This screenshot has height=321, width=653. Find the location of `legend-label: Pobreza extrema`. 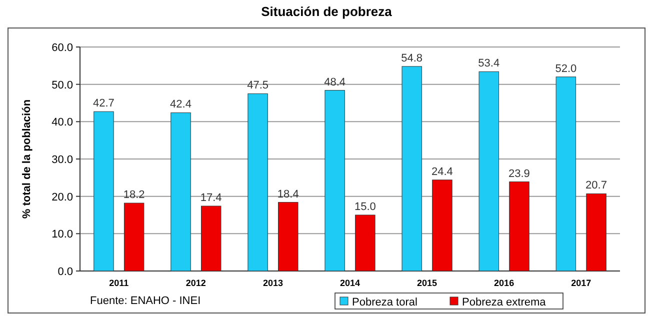

legend-label: Pobreza extrema is located at coordinates (504, 302).